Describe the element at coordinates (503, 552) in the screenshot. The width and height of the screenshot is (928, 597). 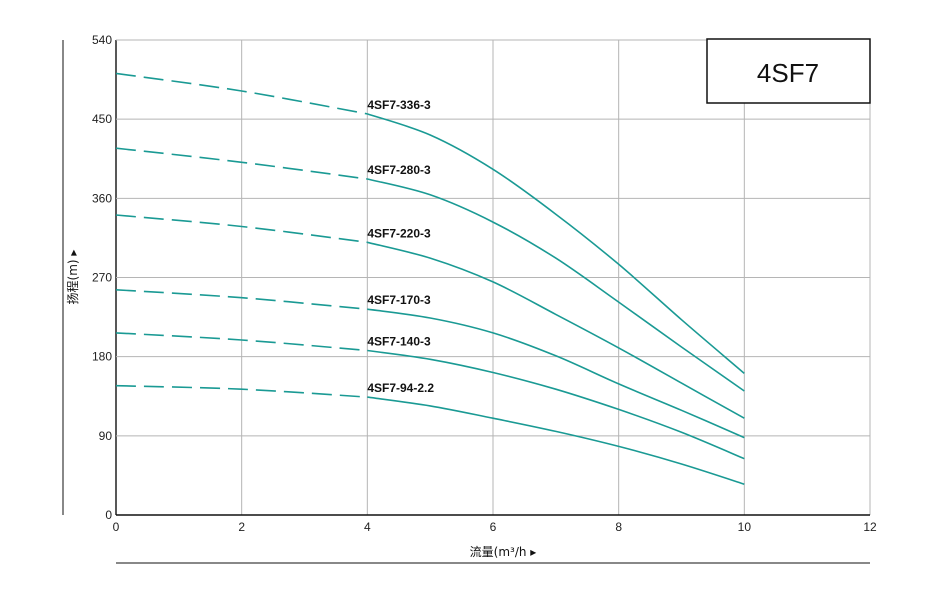
I see `x-axis-label: 流量(m³/h ▸` at that location.